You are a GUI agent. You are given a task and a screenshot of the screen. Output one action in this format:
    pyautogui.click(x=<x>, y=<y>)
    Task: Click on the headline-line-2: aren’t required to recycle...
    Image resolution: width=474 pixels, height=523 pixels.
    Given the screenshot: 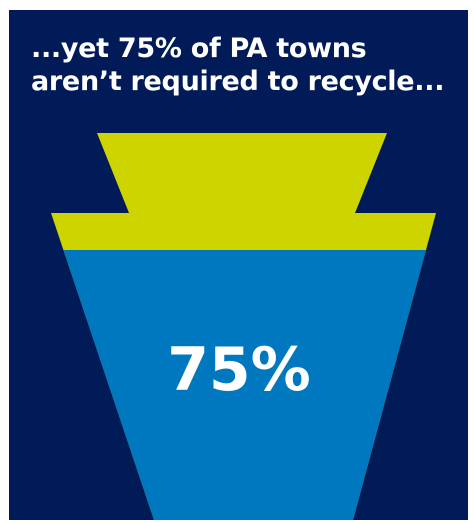 What is the action you would take?
    pyautogui.click(x=238, y=81)
    